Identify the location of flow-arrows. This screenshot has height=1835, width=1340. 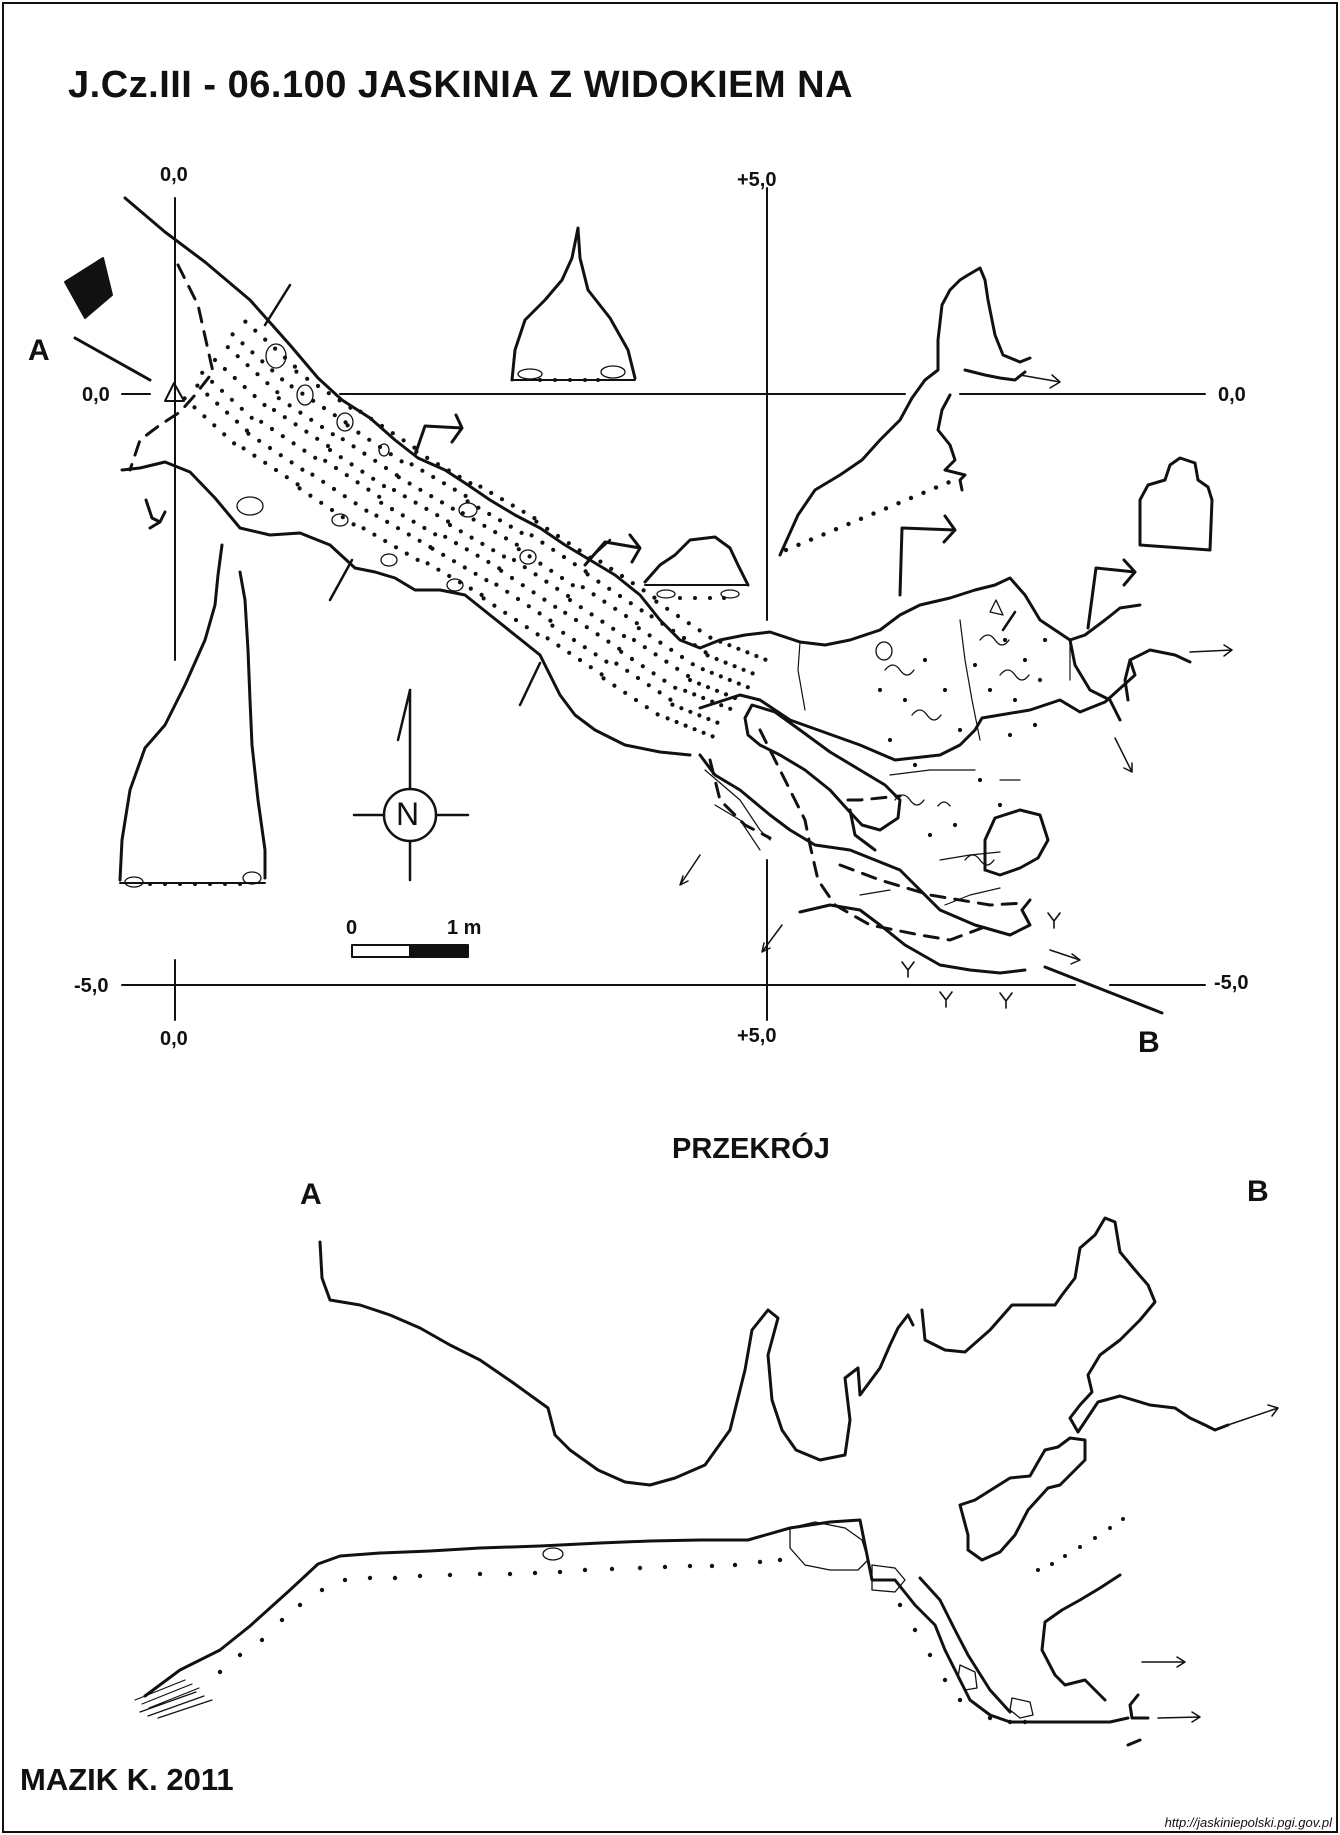
(640, 521).